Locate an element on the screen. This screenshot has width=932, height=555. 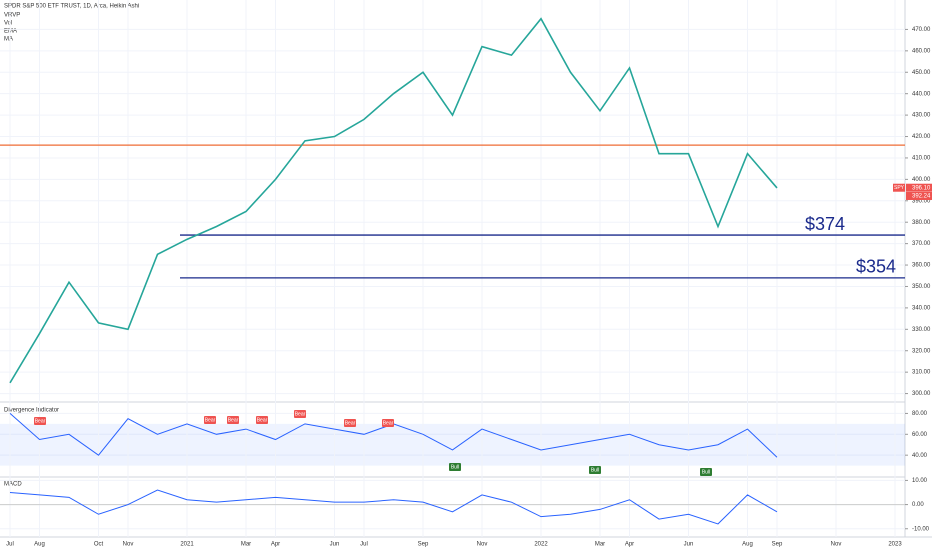
y-tick-label: 420.00 is located at coordinates (921, 137).